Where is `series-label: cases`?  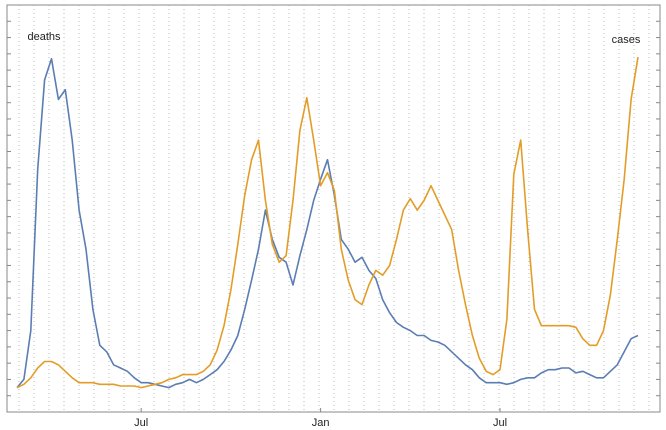 series-label: cases is located at coordinates (626, 40).